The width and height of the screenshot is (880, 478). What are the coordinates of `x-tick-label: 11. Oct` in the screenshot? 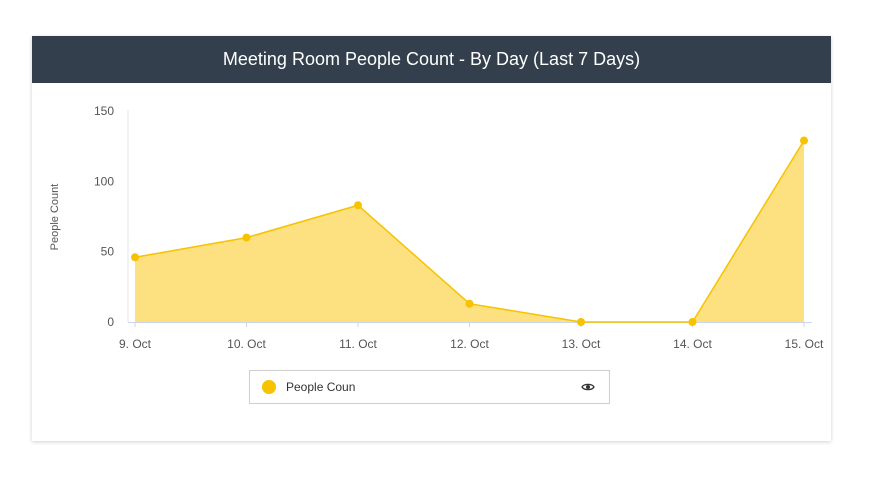 It's located at (358, 344).